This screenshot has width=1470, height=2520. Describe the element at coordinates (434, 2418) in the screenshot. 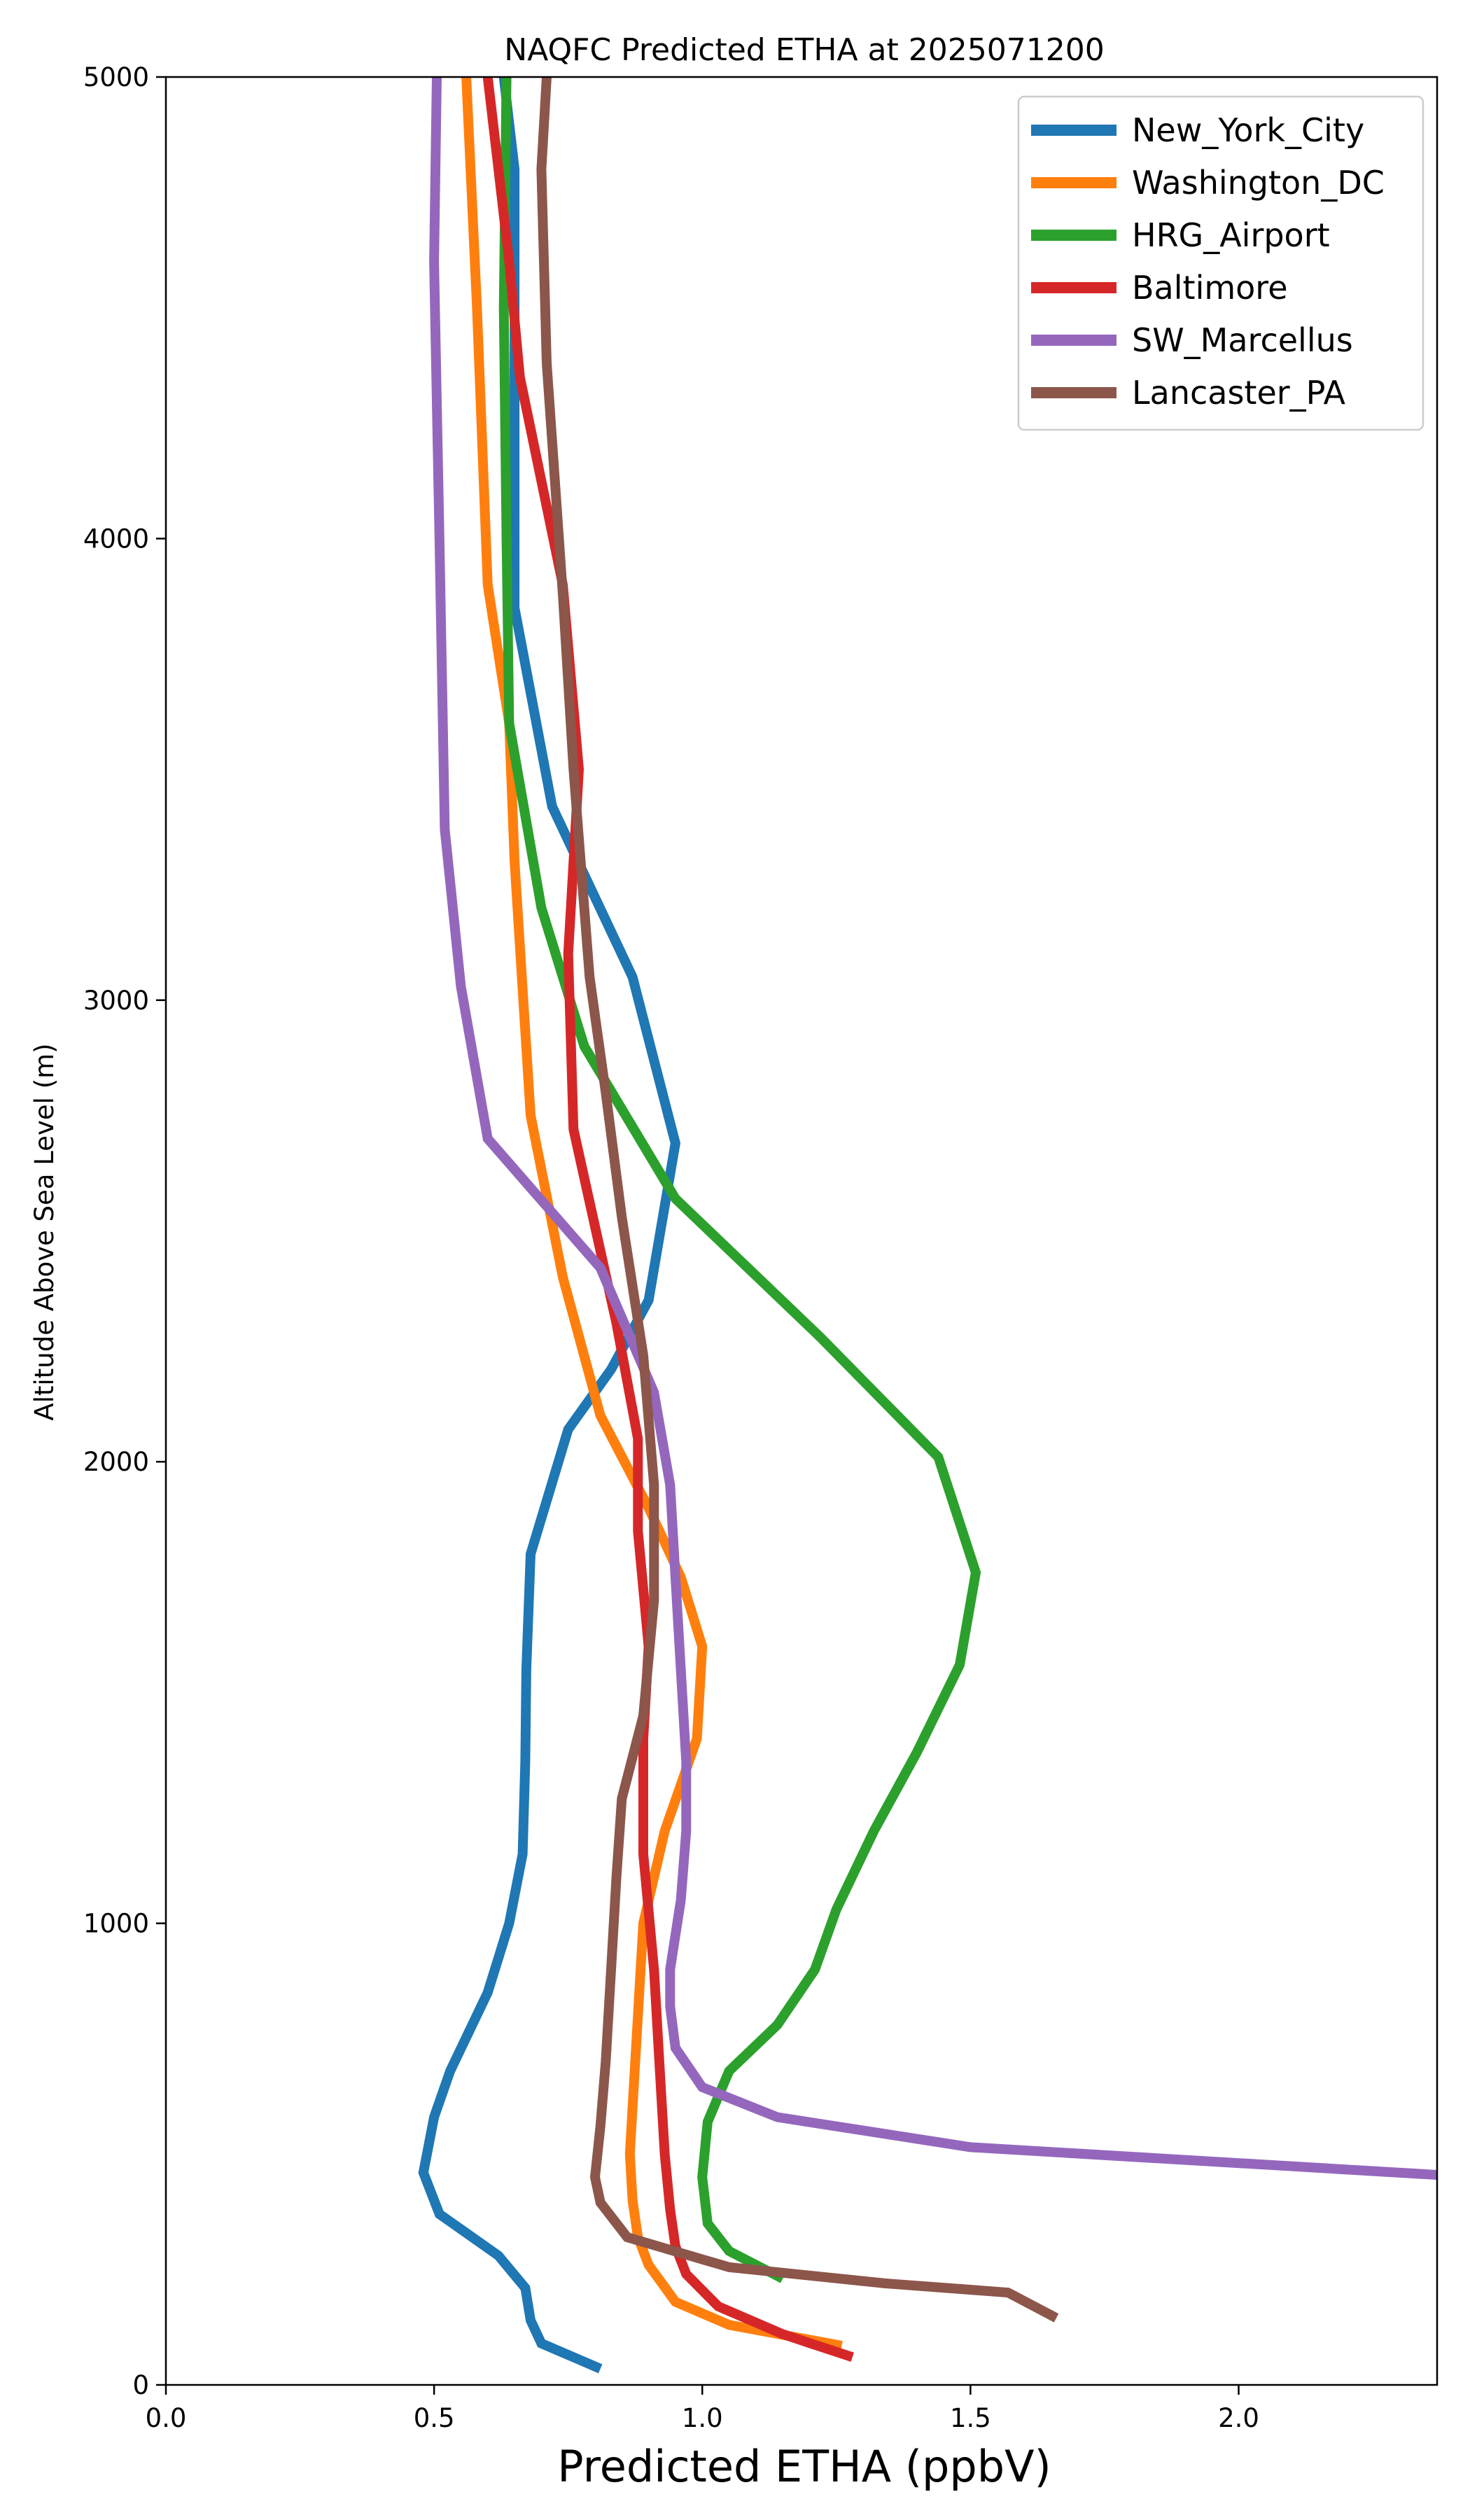

I see `x-tick-label: 0.5` at that location.